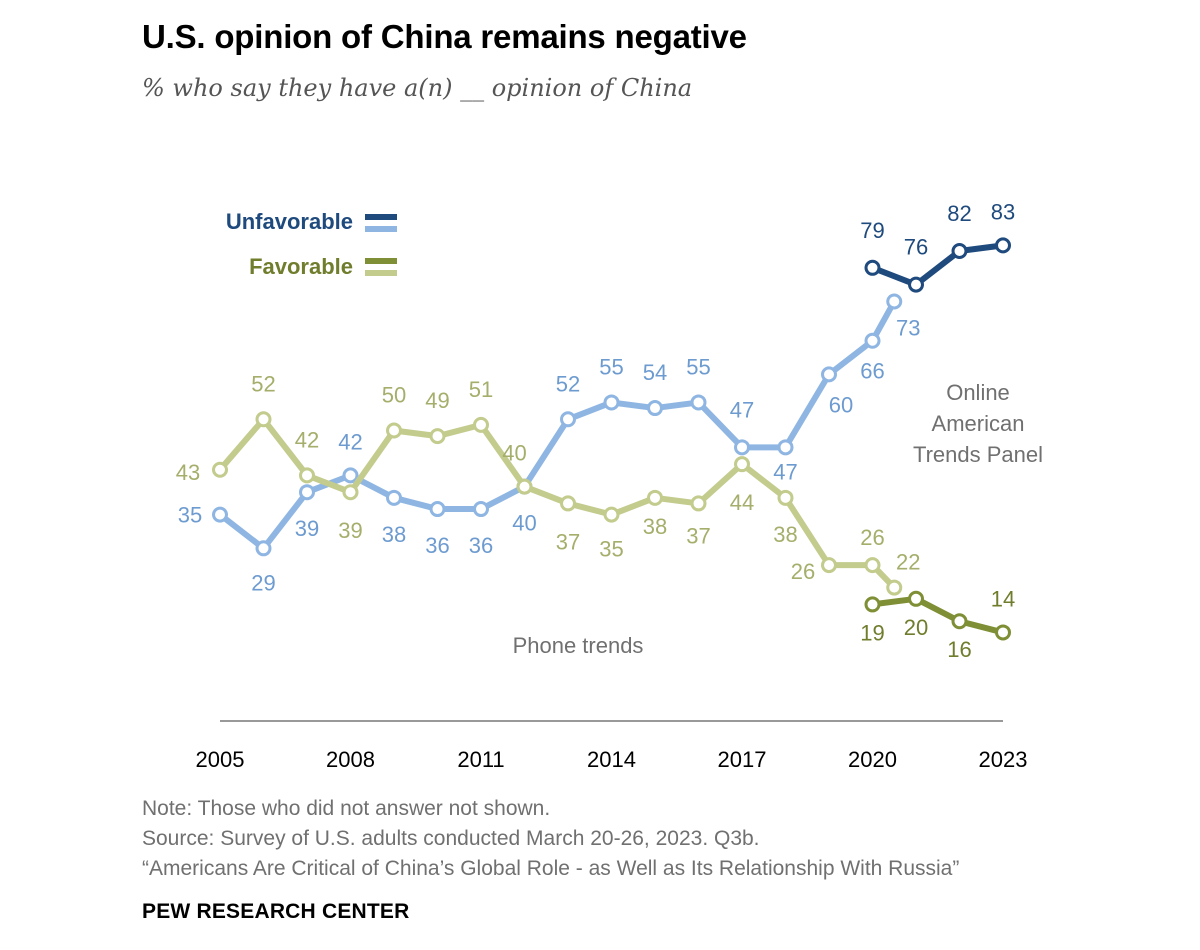 Image resolution: width=1200 pixels, height=950 pixels. What do you see at coordinates (289, 221) in the screenshot?
I see `legend-label-unfavorable: Unfavorable` at bounding box center [289, 221].